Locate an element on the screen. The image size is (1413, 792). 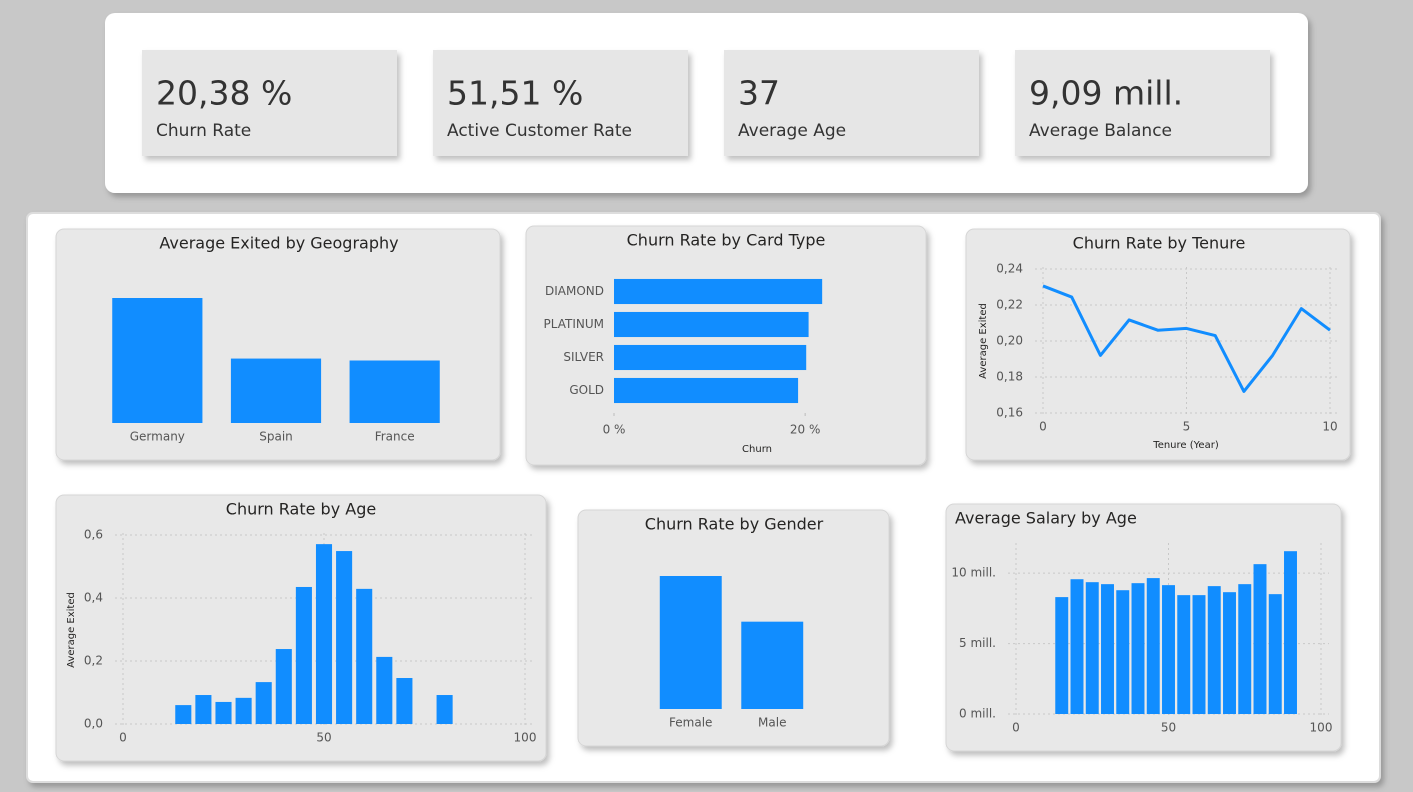
y-tick-label: 10 mill. is located at coordinates (973, 573).